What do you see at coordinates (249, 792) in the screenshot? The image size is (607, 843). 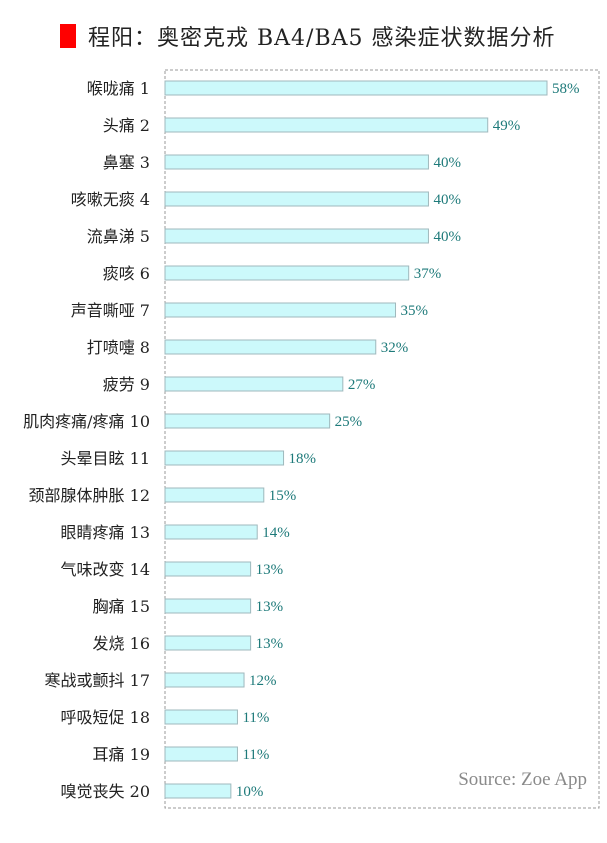 I see `value-label: 10%` at bounding box center [249, 792].